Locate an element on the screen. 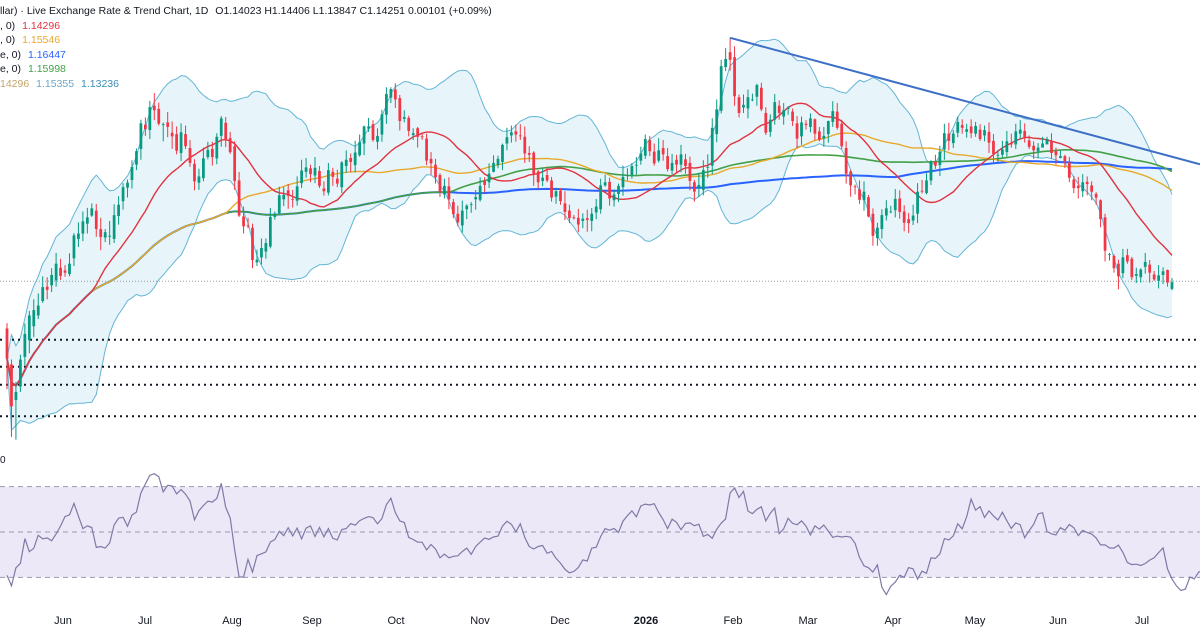 Image resolution: width=1200 pixels, height=630 pixels. x-tick-label: Sep is located at coordinates (312, 621).